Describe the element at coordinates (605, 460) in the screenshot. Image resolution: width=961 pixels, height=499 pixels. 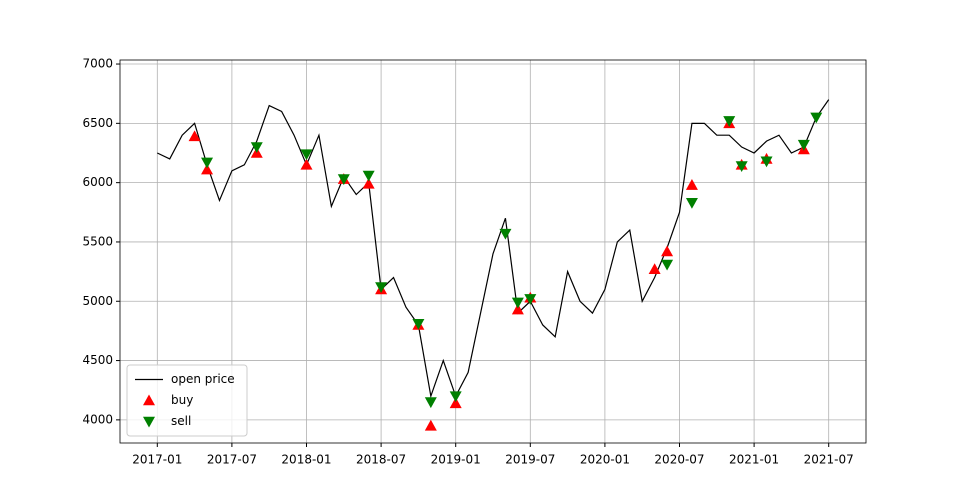
I see `x-tick-label: 2020-01` at that location.